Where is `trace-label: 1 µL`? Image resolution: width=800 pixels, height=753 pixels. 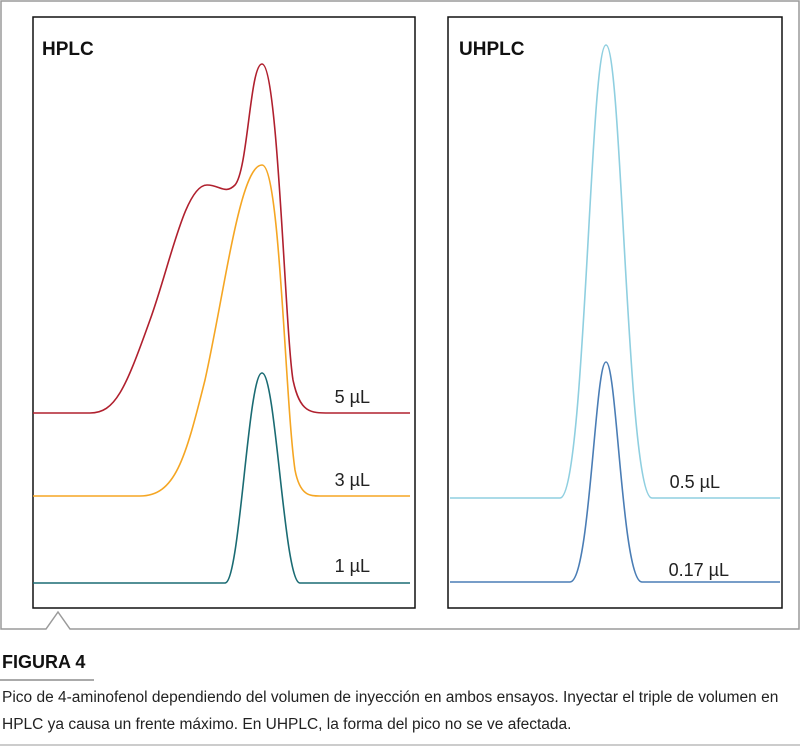
trace-label: 1 µL is located at coordinates (352, 566).